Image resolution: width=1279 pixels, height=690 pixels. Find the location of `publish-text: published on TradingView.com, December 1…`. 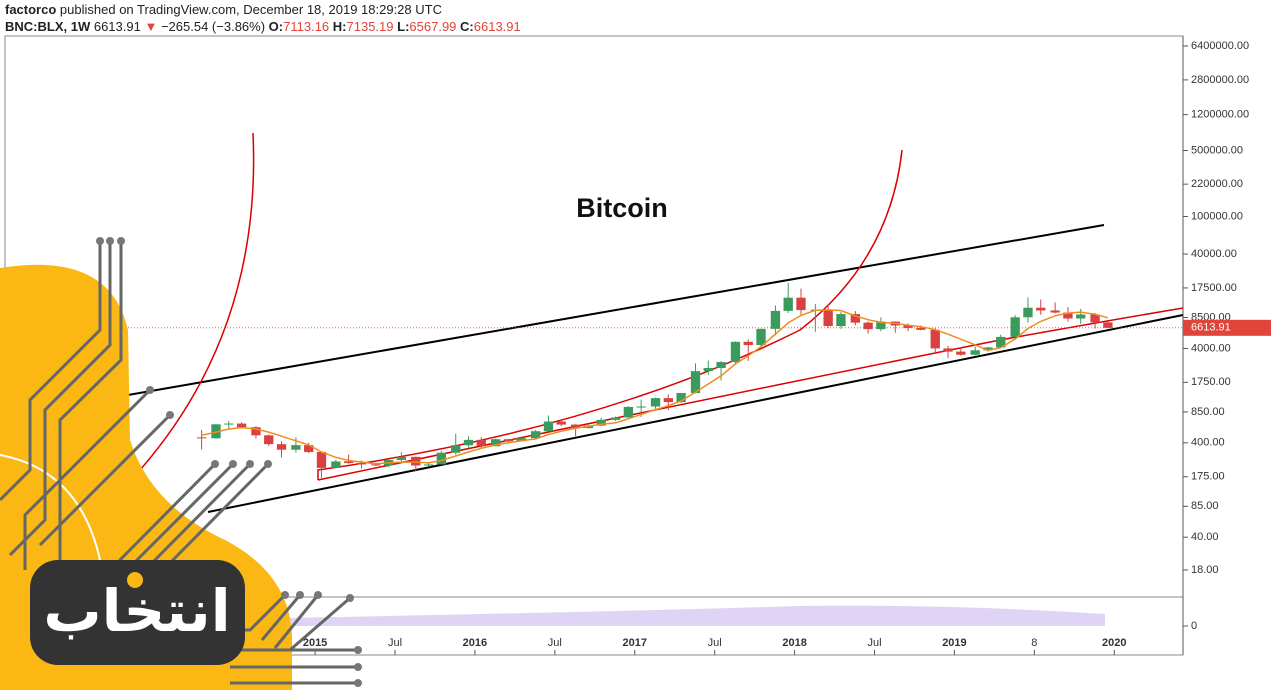

publish-text: published on TradingView.com, December 1… is located at coordinates (250, 9).